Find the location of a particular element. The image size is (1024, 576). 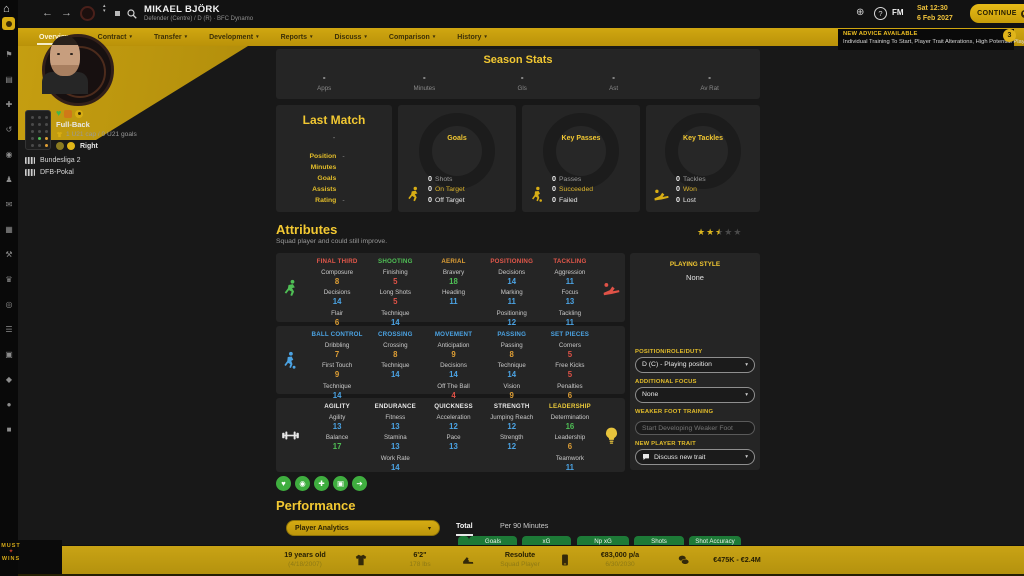

attribute-name: Tackling is located at coordinates (570, 313).